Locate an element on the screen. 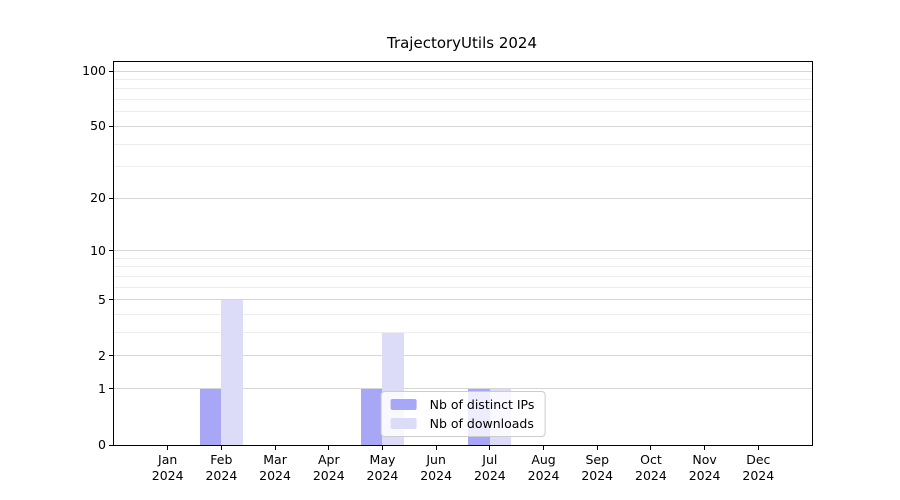  x-tick-label: Jan 2024 is located at coordinates (167, 467).